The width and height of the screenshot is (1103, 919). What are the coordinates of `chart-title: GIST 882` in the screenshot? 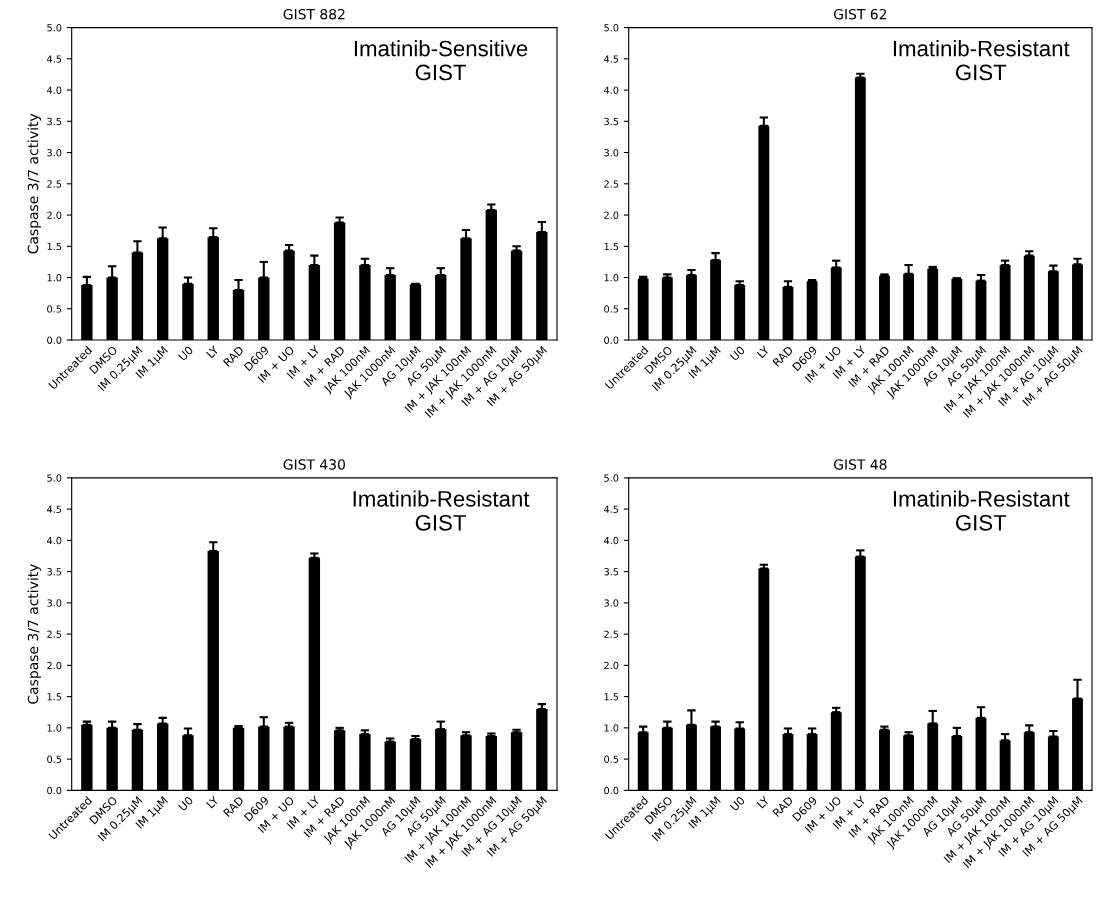 It's located at (314, 14).